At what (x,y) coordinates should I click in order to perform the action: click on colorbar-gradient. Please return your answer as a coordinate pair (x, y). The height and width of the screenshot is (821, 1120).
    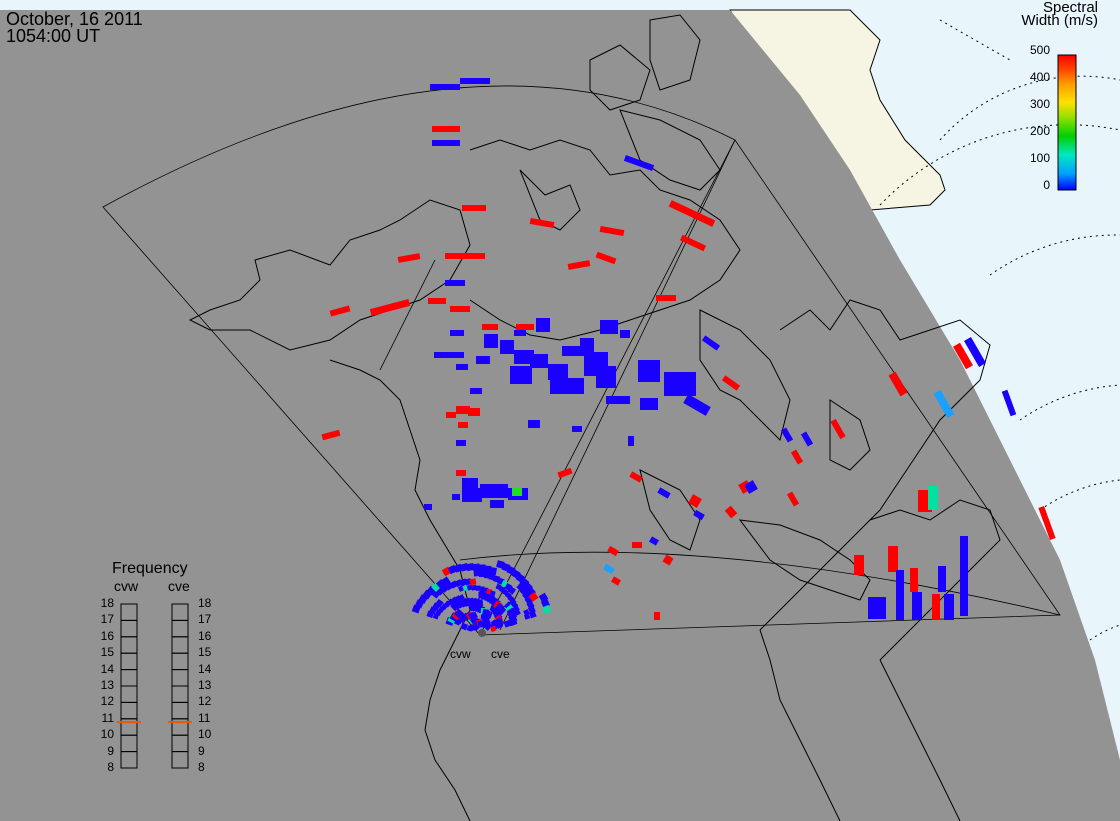
    Looking at the image, I should click on (1067, 122).